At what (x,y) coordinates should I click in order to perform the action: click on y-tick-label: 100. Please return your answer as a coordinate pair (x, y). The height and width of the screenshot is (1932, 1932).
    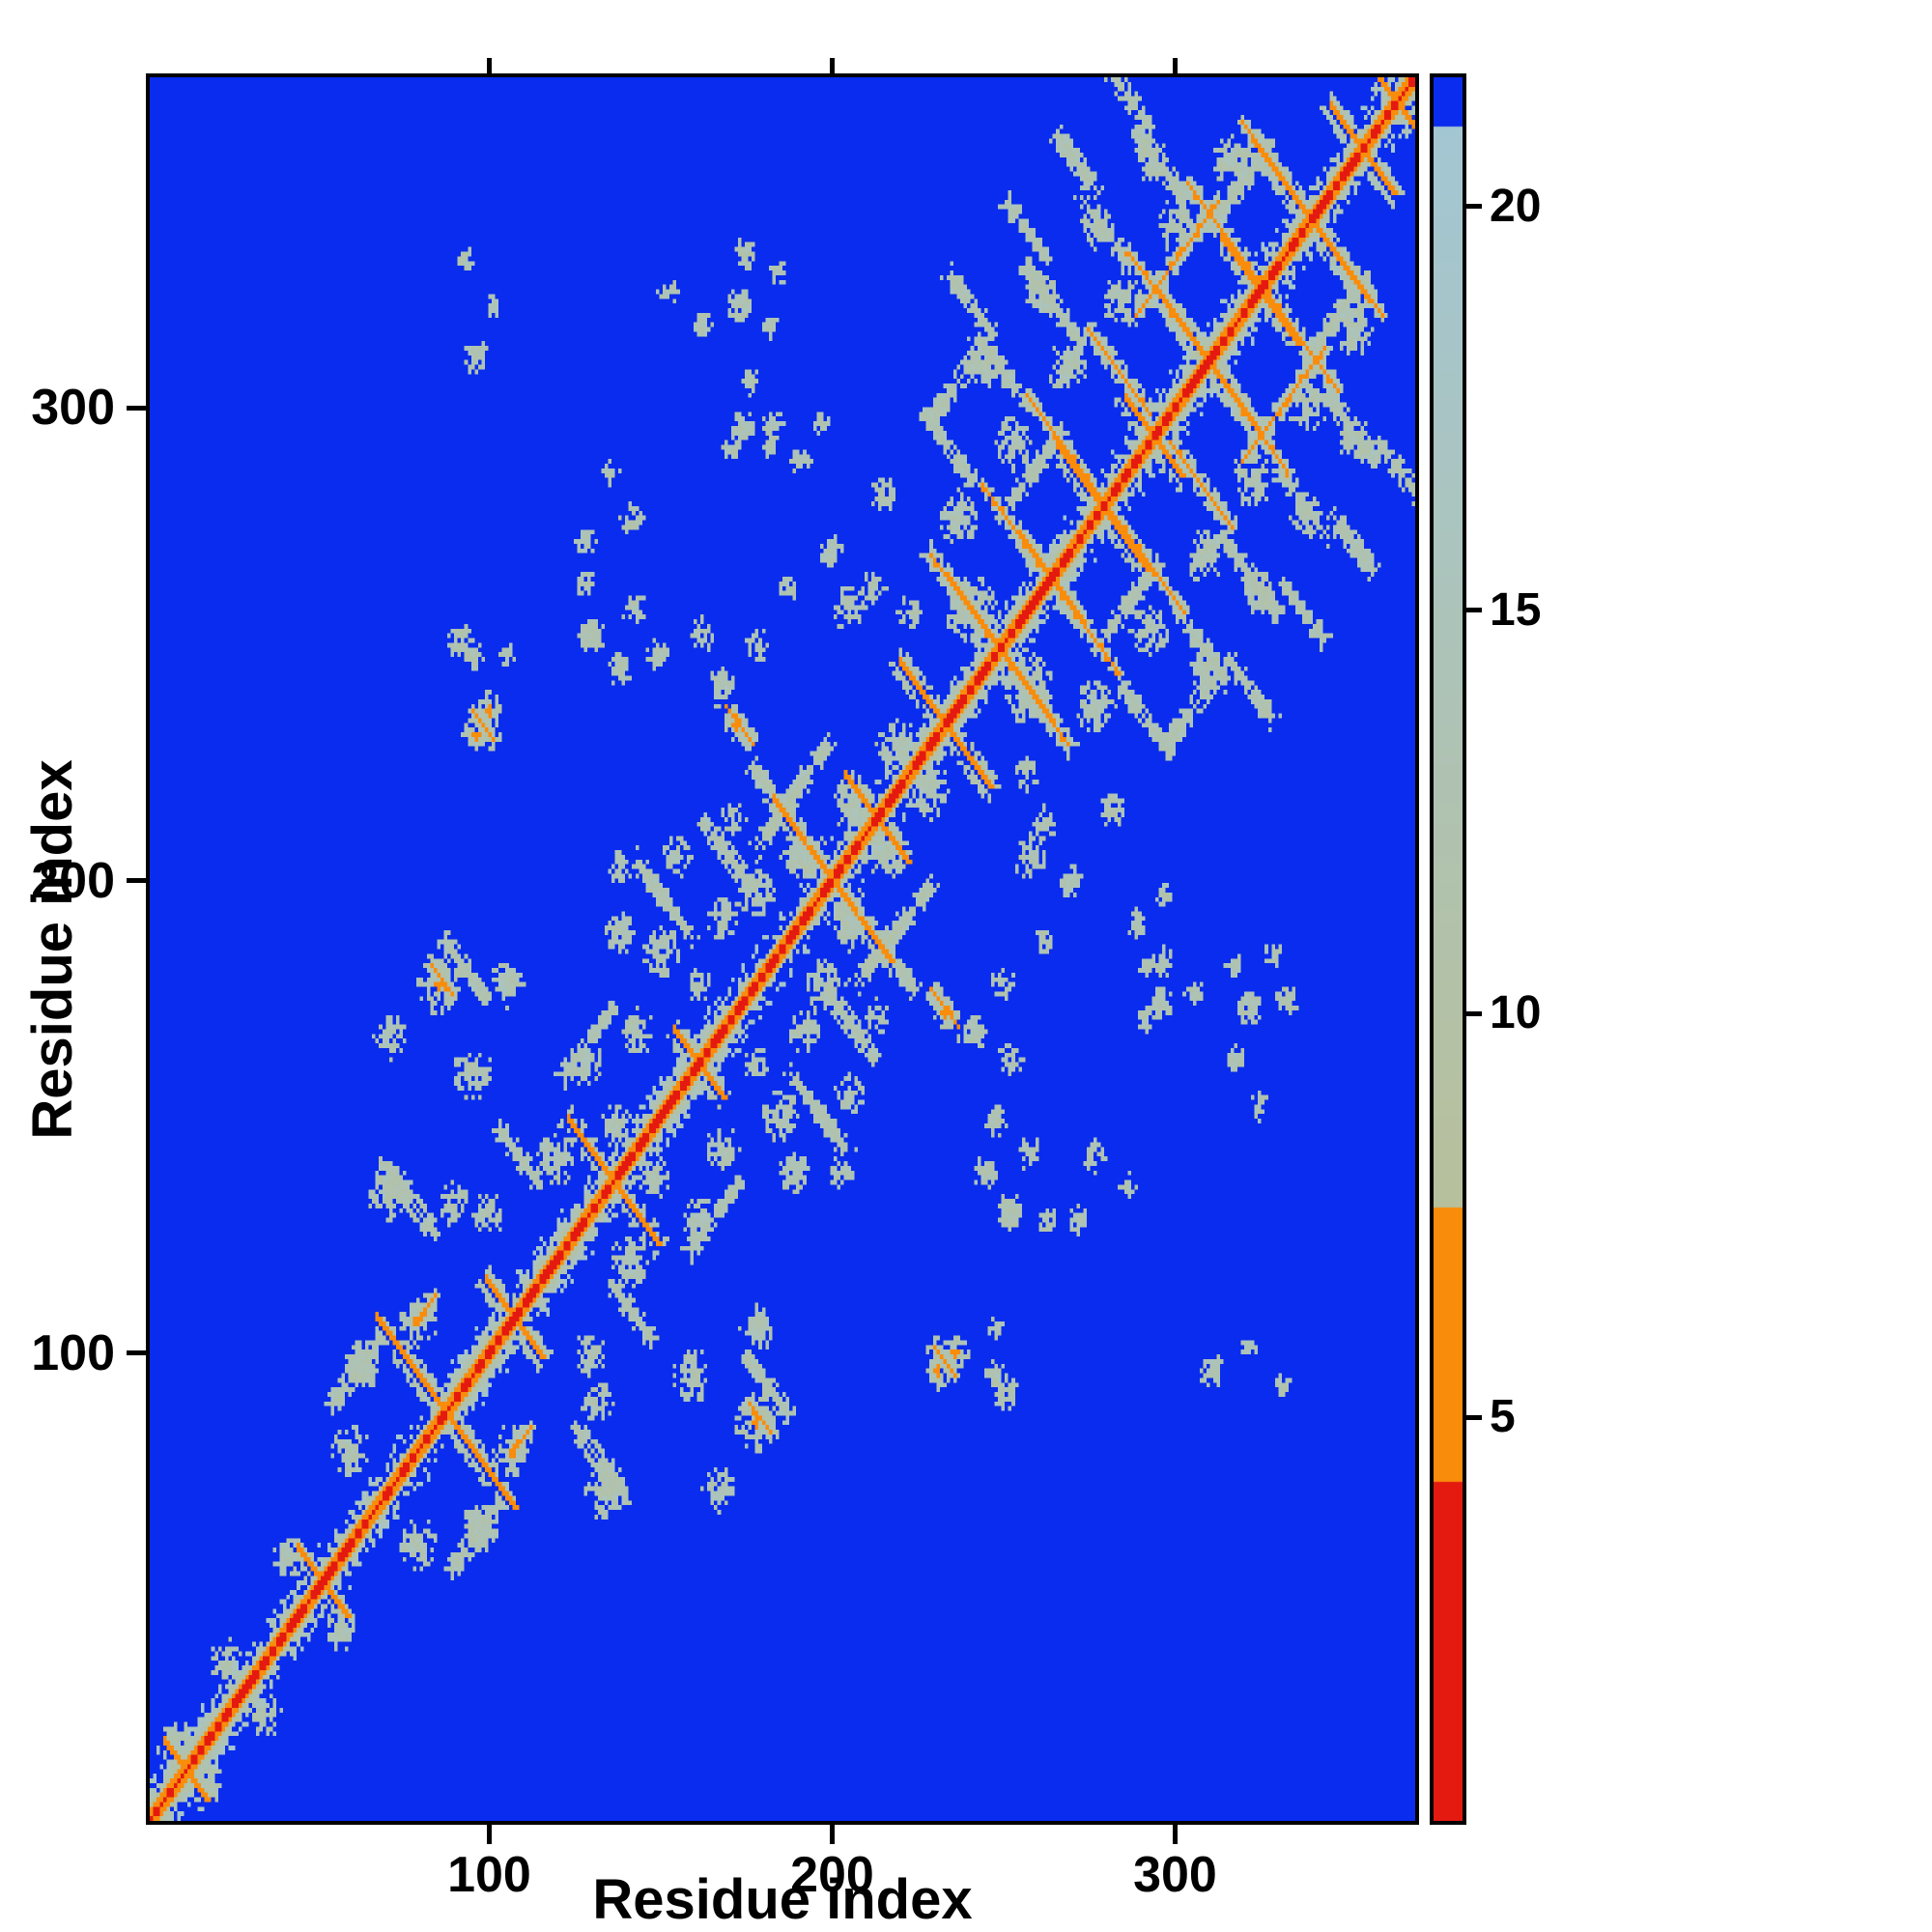
    Looking at the image, I should click on (73, 1352).